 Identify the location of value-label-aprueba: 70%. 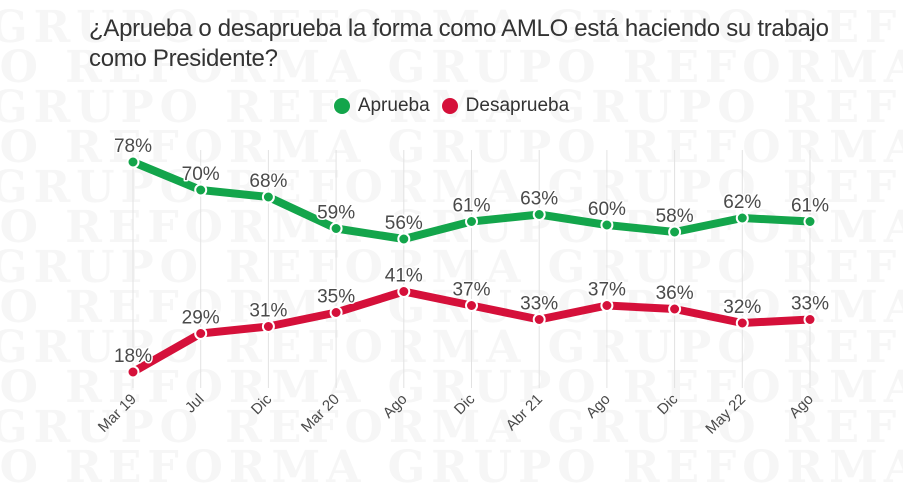
(201, 174).